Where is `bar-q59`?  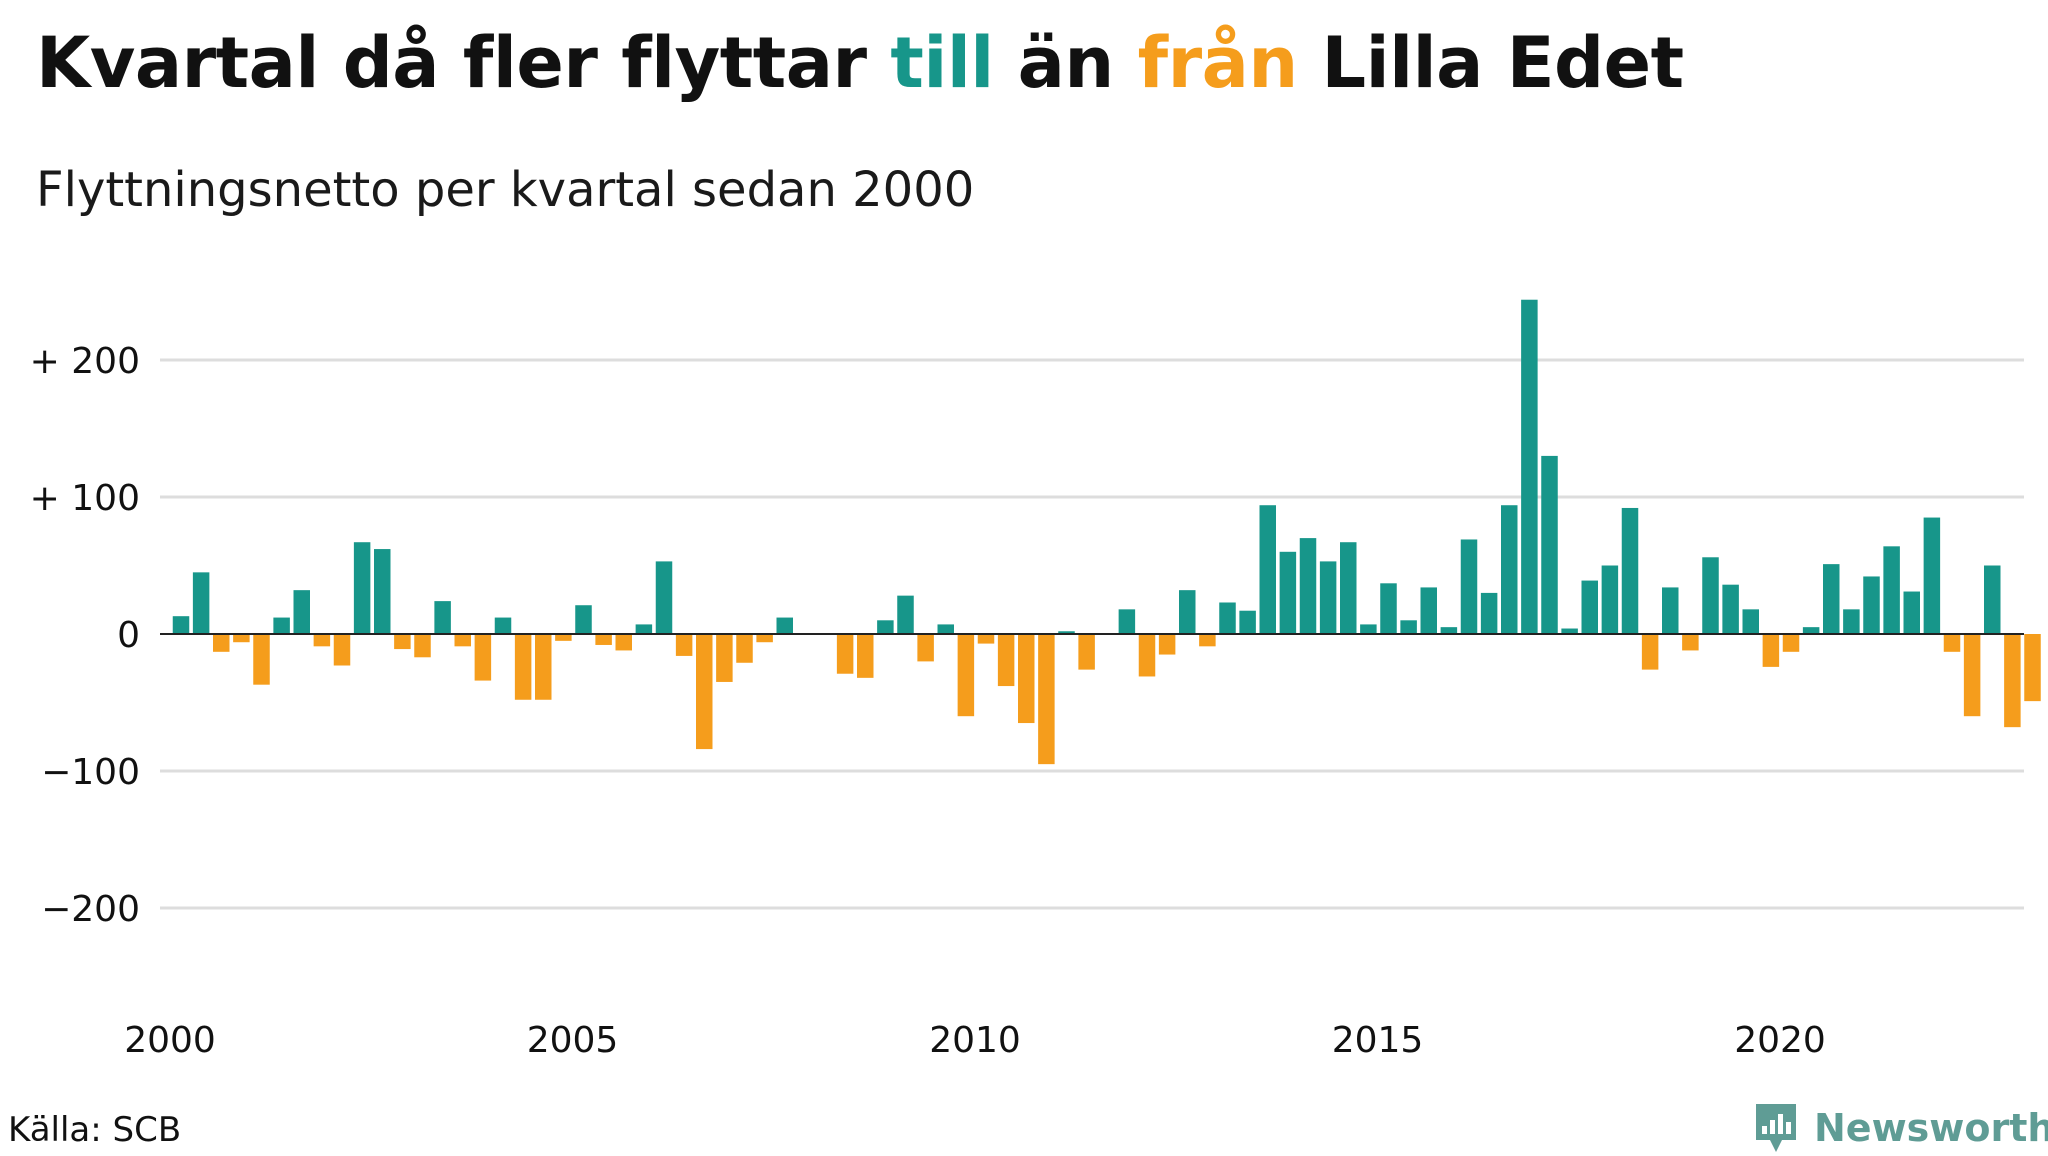 bar-q59 is located at coordinates (1348, 588).